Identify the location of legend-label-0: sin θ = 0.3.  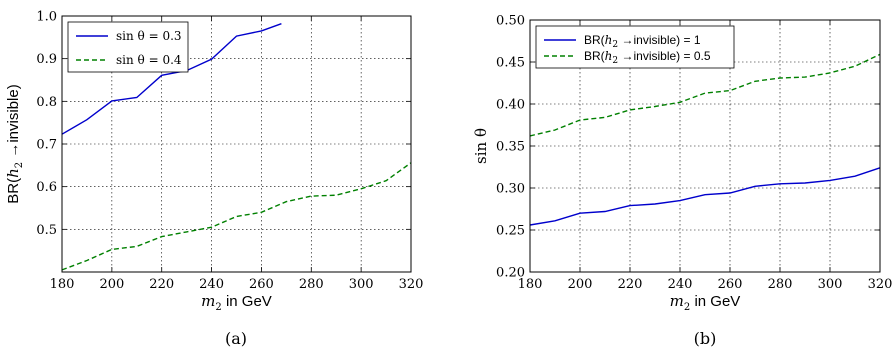
(149, 36).